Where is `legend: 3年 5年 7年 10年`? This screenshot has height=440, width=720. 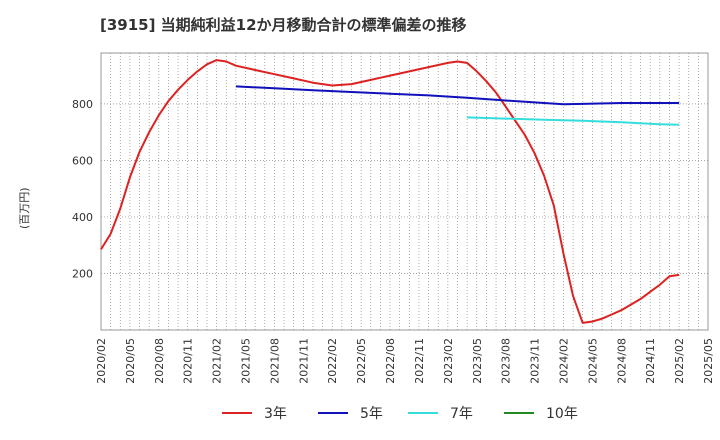 legend: 3年 5年 7年 10年 is located at coordinates (400, 414).